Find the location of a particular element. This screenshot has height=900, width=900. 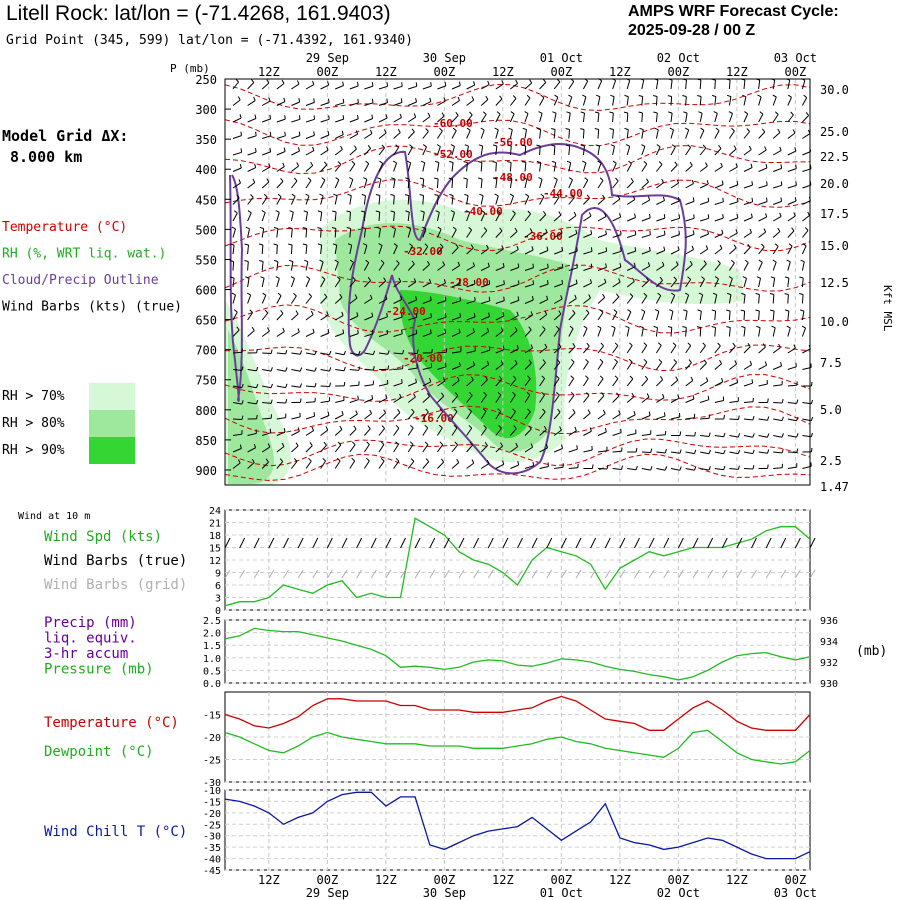

wind-legend-item: Wind Barbs (grid) is located at coordinates (115, 585).